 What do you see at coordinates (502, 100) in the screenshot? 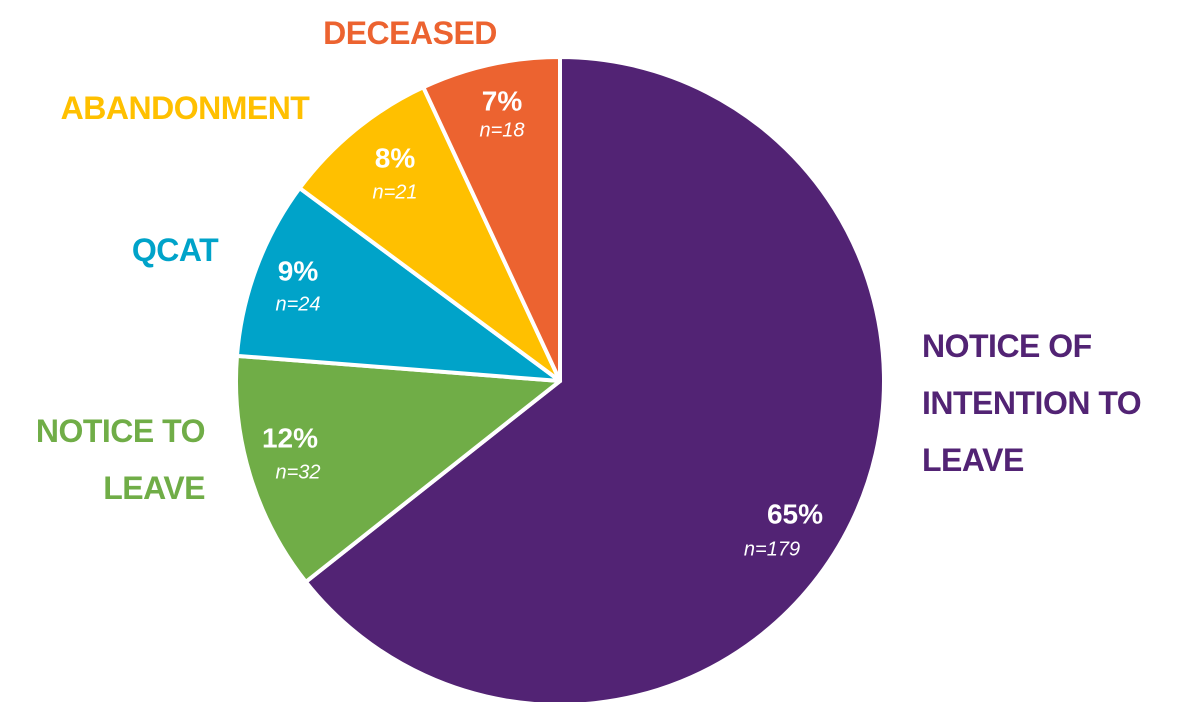
I see `percent-label: 7%` at bounding box center [502, 100].